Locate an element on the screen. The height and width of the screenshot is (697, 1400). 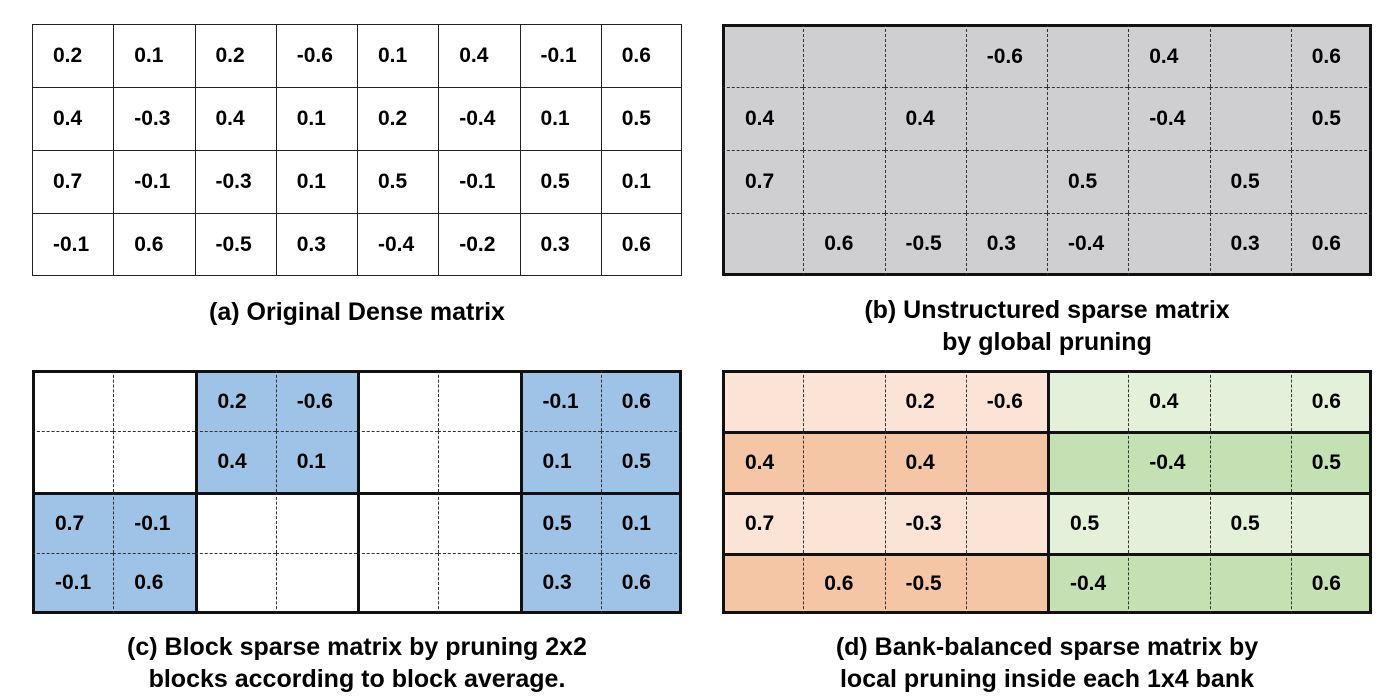
caption-line: (a) Original Dense matrix is located at coordinates (357, 312).